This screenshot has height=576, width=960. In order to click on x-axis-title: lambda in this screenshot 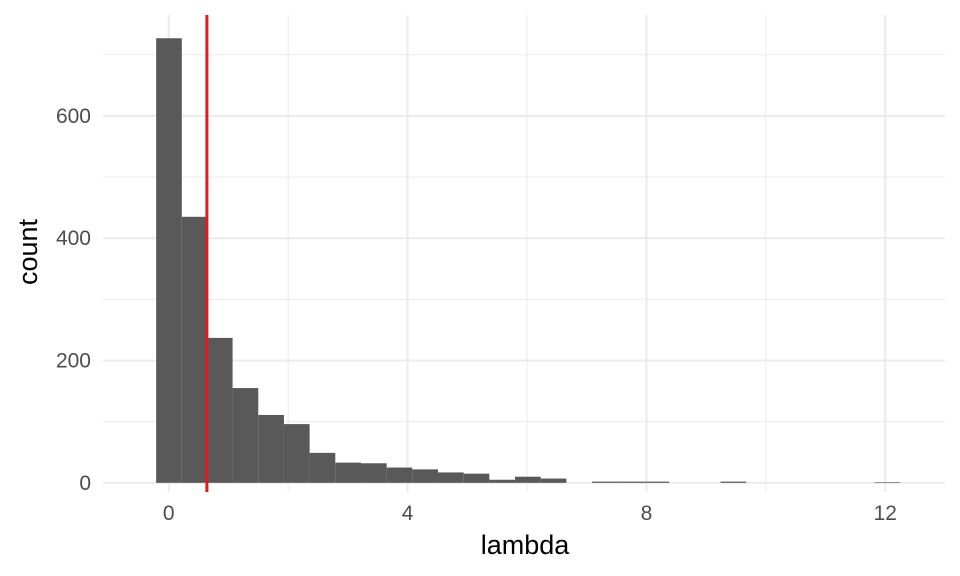, I will do `click(526, 545)`.